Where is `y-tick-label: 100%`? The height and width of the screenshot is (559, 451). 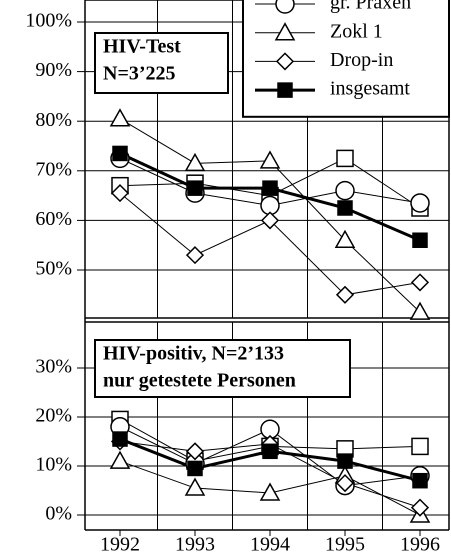
y-tick-label: 100% is located at coordinates (48, 21).